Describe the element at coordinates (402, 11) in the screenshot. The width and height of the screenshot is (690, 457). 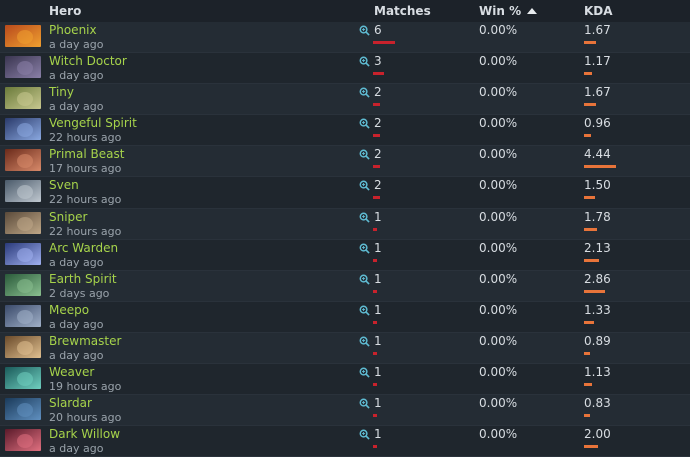
I see `column-header-matches: Matches` at that location.